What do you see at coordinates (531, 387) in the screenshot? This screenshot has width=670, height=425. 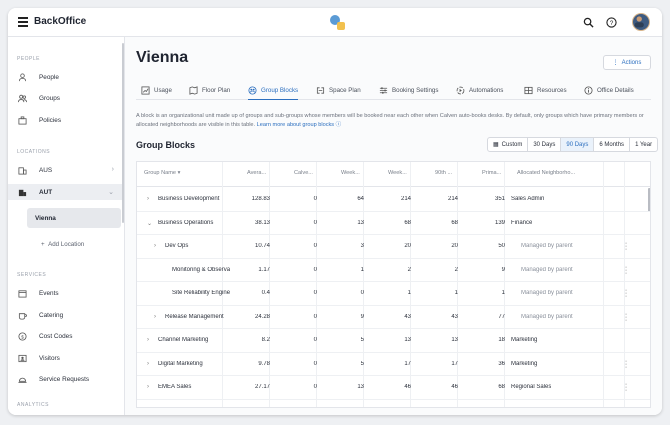 I see `cell-allocated-neighborhood: Regional Sales` at bounding box center [531, 387].